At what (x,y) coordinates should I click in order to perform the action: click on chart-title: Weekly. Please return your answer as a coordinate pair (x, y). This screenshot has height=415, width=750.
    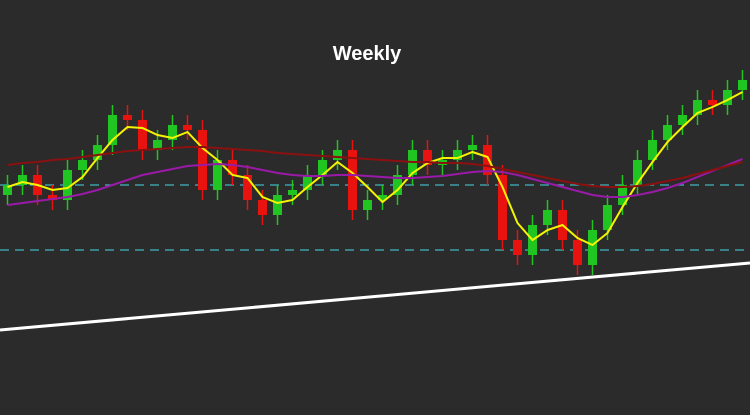
    Looking at the image, I should click on (367, 54).